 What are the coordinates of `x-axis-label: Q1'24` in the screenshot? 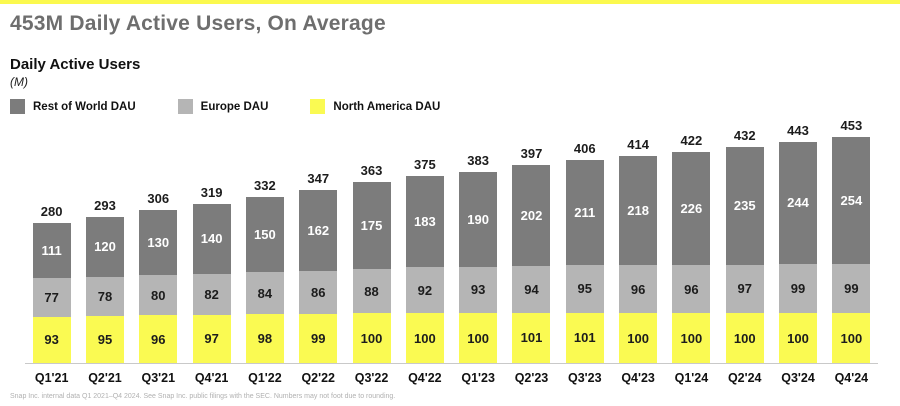 It's located at (691, 378).